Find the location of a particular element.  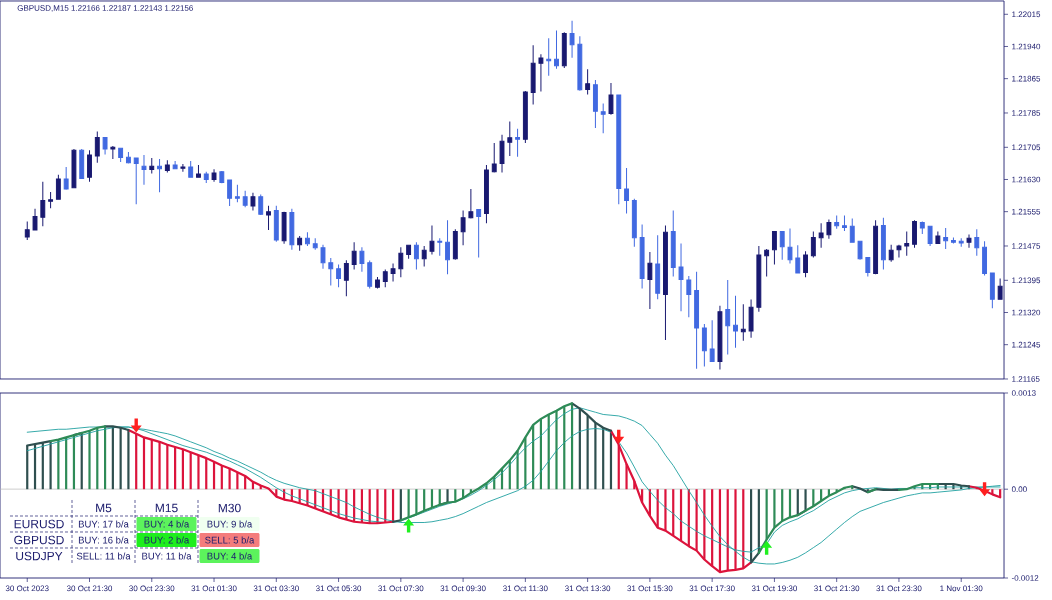

text: BUY: 16 b/a is located at coordinates (103, 540).